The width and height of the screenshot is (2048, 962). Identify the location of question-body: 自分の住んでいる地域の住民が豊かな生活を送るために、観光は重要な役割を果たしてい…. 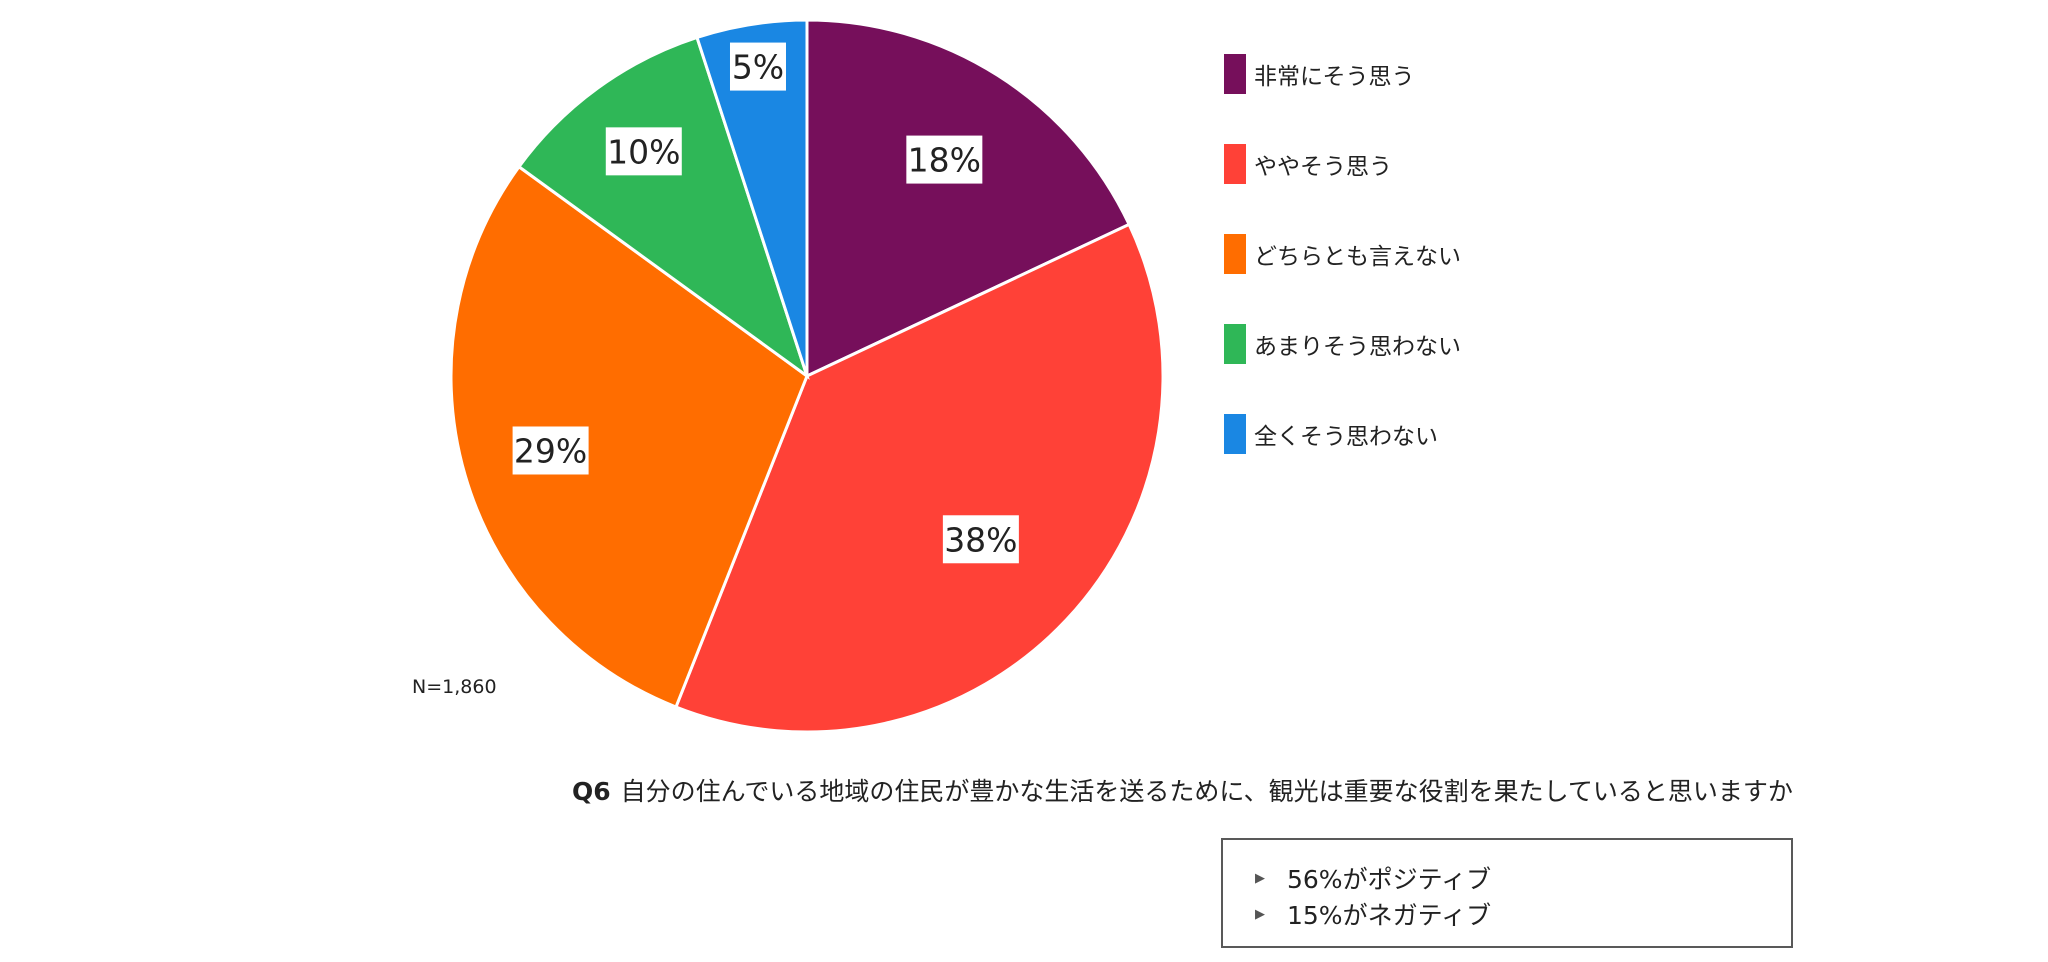
(1206, 791).